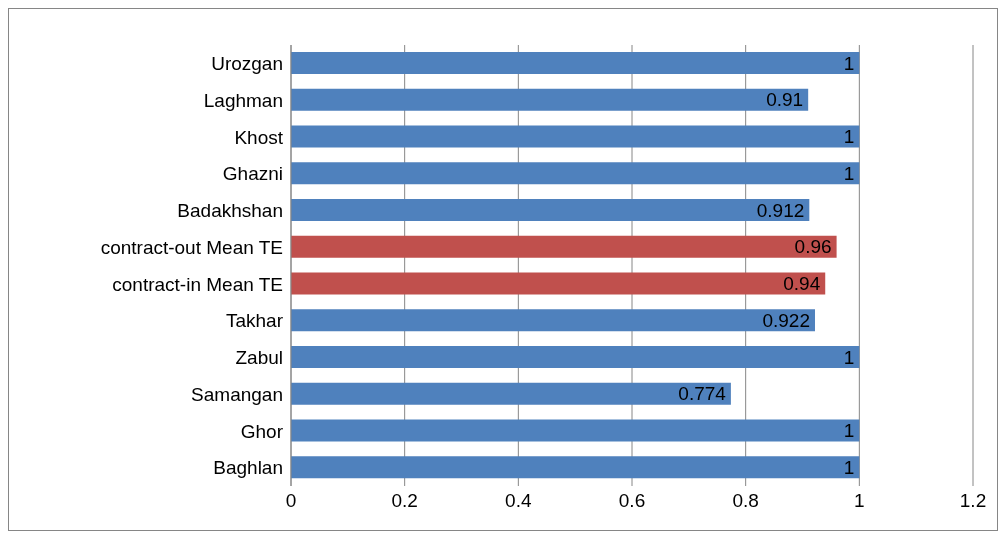 Image resolution: width=1006 pixels, height=539 pixels. Describe the element at coordinates (259, 137) in the screenshot. I see `y-tick-label: Khost` at that location.